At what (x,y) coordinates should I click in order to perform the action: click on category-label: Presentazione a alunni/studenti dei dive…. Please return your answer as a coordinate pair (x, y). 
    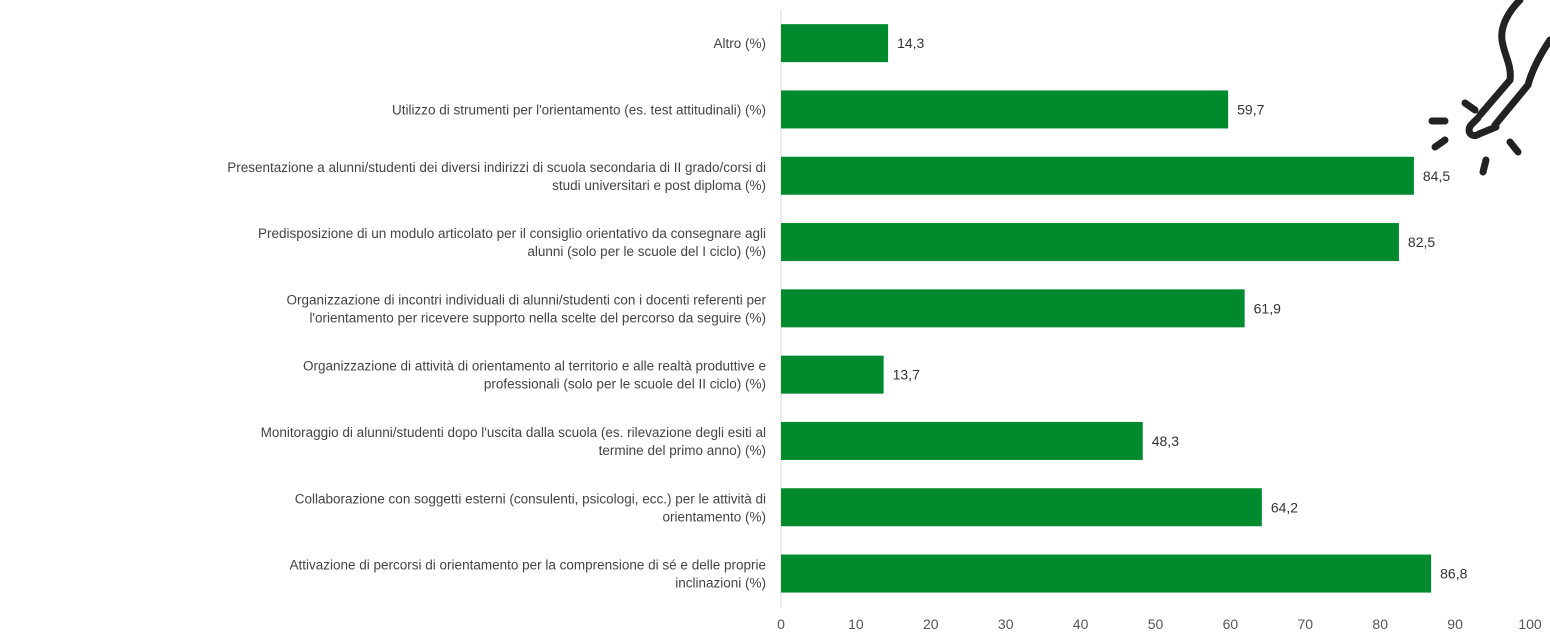
    Looking at the image, I should click on (496, 167).